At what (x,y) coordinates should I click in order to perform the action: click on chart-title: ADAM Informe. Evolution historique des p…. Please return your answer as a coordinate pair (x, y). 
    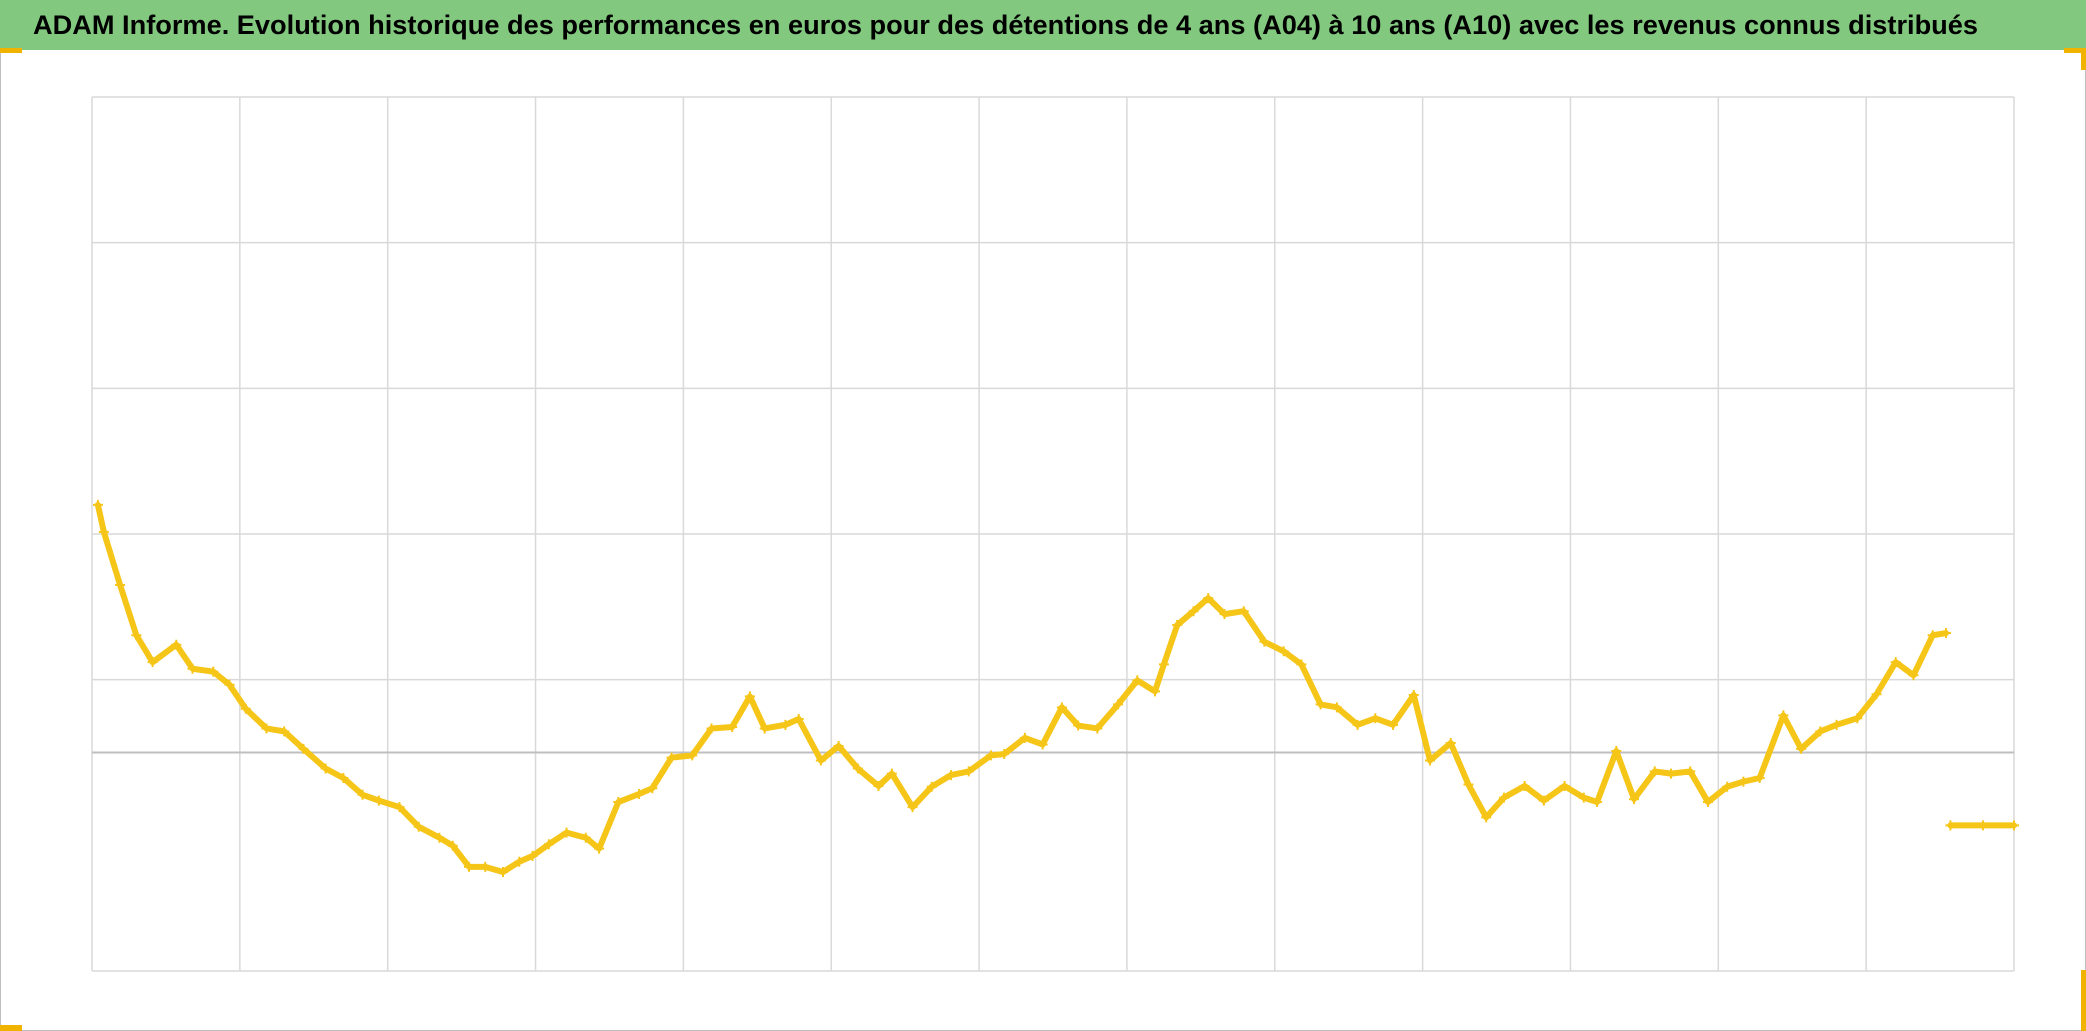
    Looking at the image, I should click on (1005, 25).